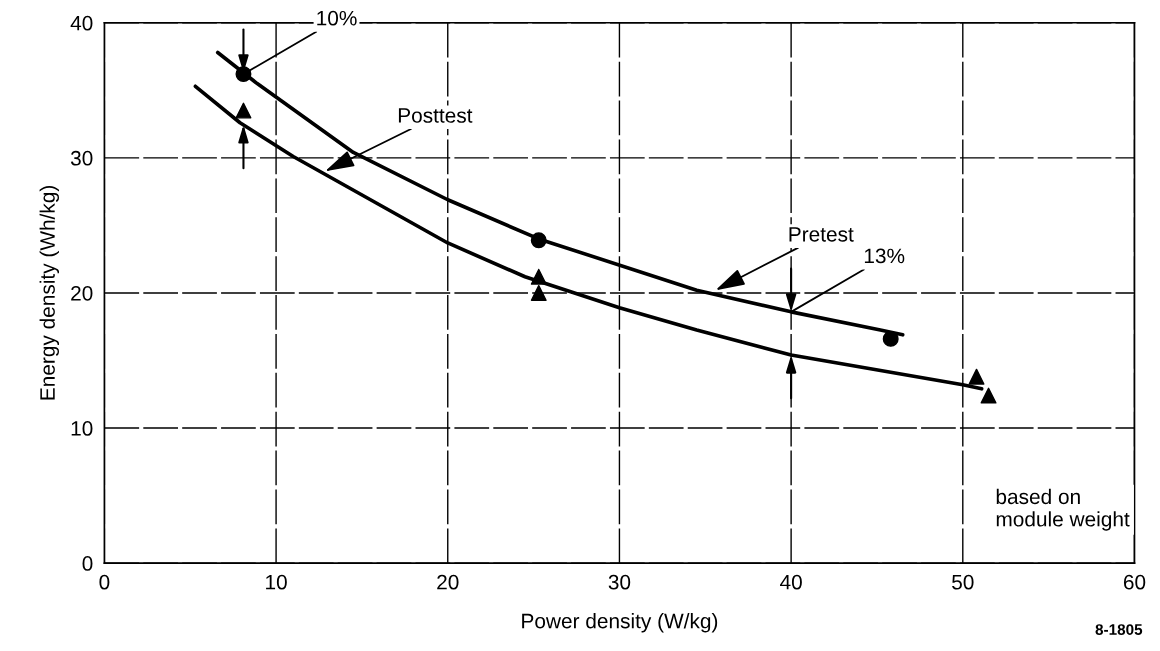  What do you see at coordinates (619, 582) in the screenshot?
I see `x-tick-label: 30` at bounding box center [619, 582].